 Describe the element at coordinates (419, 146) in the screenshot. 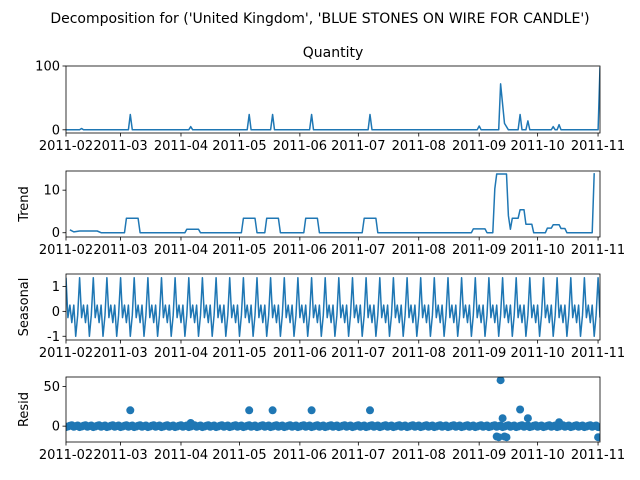

I see `x-tick-label-observed: 2011-08` at that location.